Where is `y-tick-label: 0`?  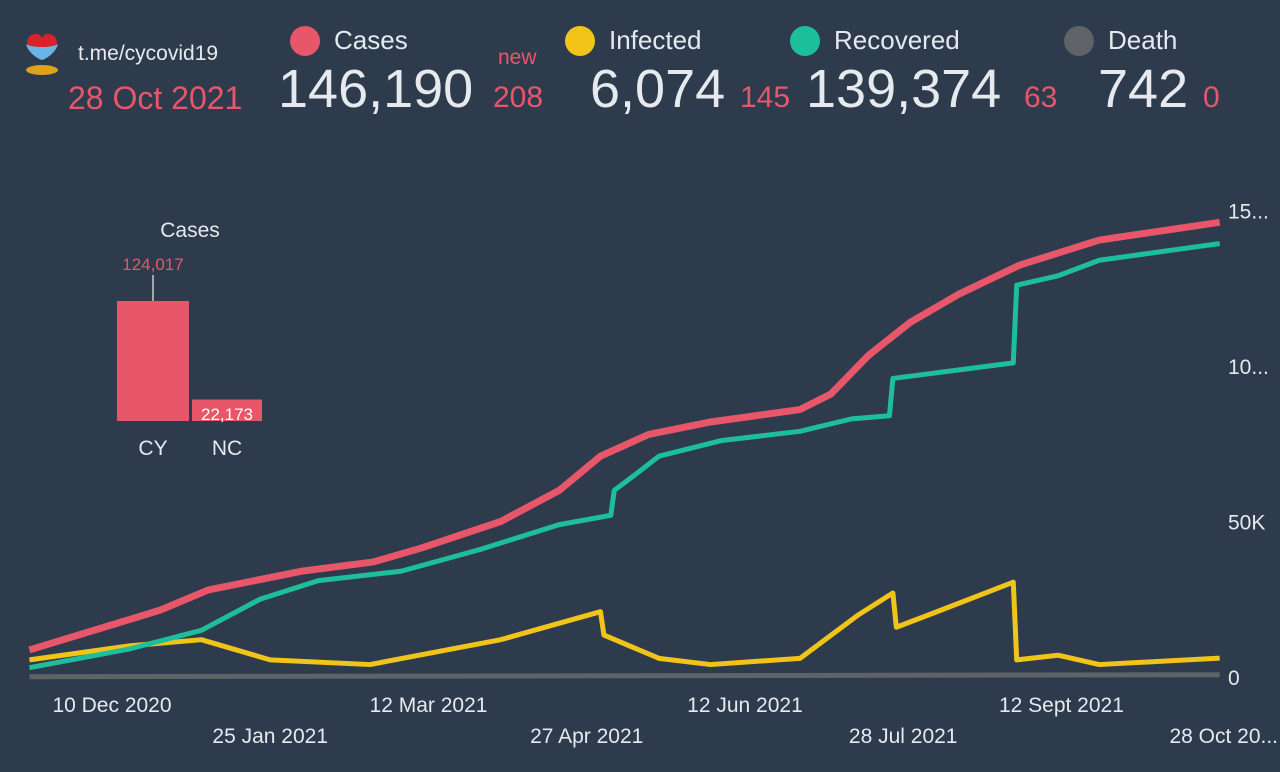
y-tick-label: 0 is located at coordinates (1234, 678).